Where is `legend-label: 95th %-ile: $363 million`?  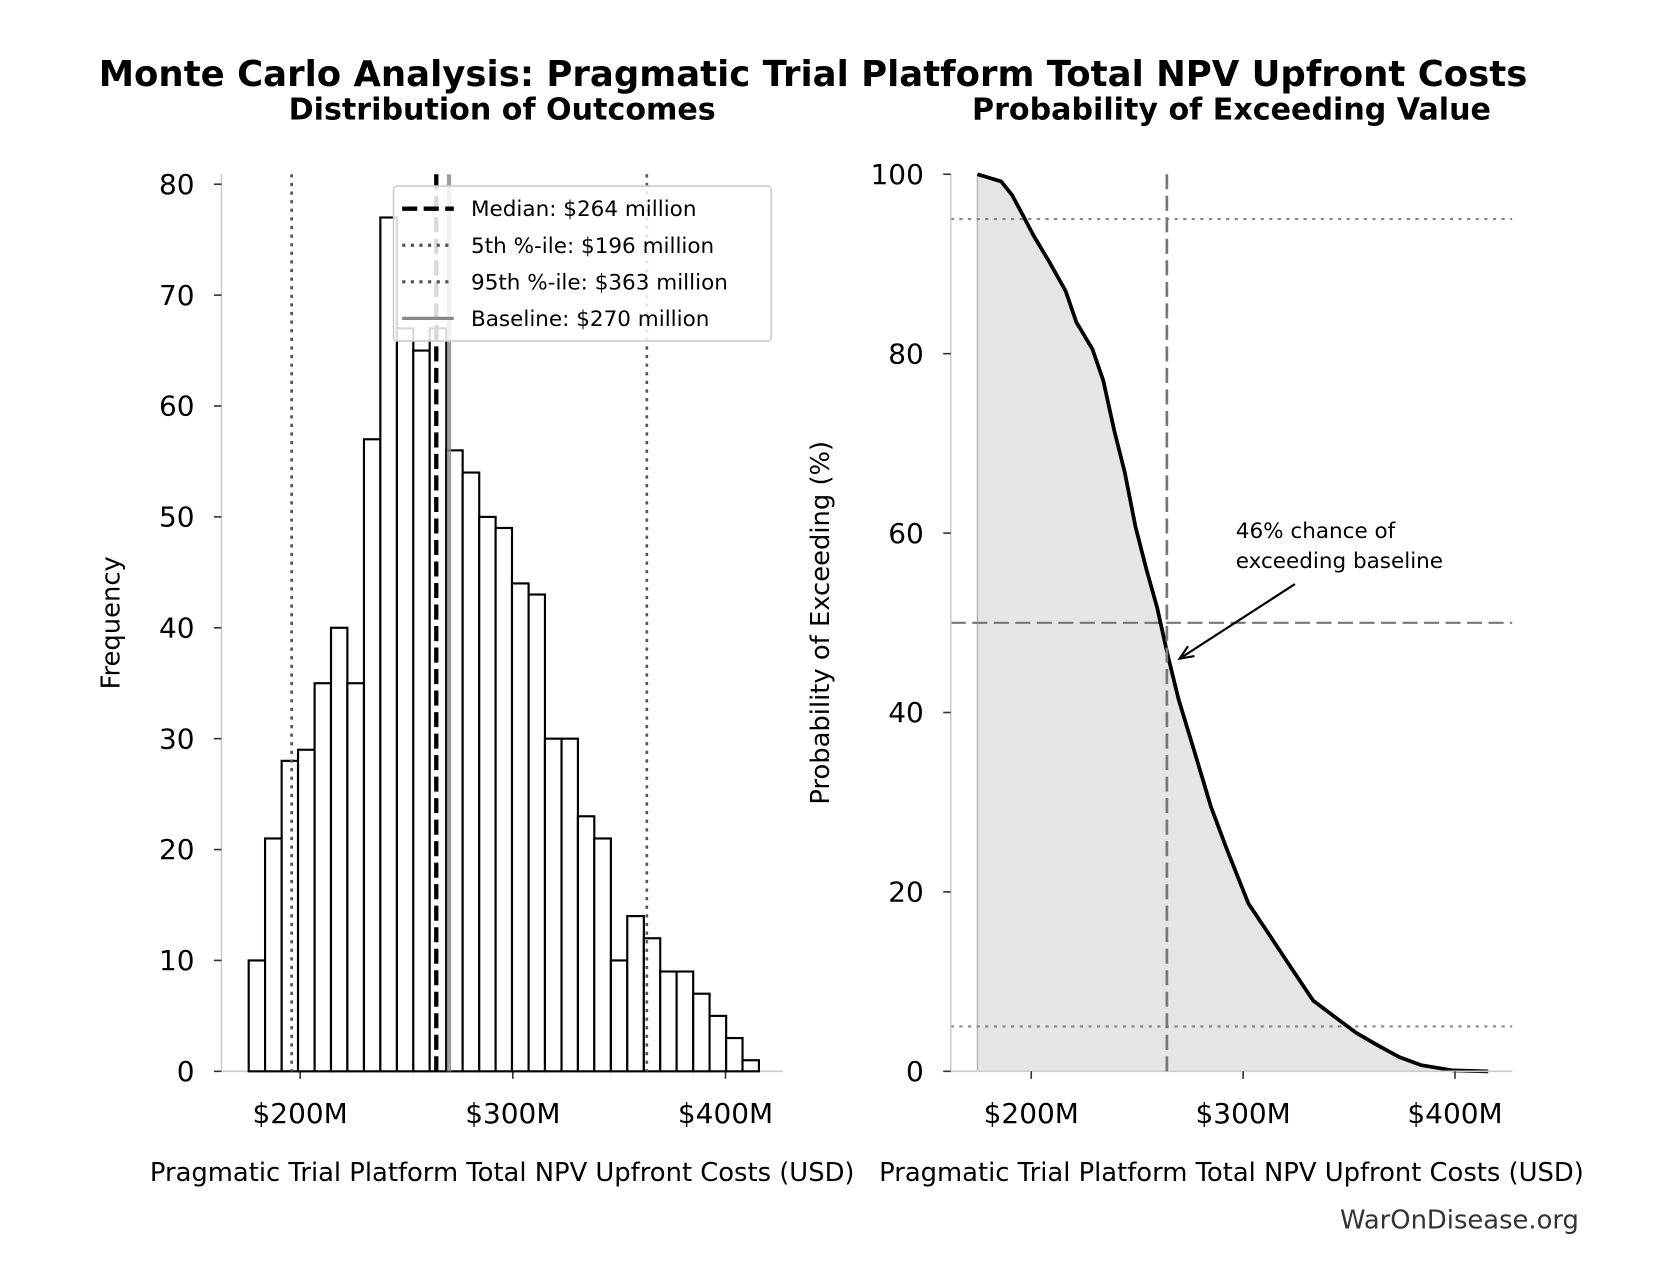 legend-label: 95th %-ile: $363 million is located at coordinates (599, 282).